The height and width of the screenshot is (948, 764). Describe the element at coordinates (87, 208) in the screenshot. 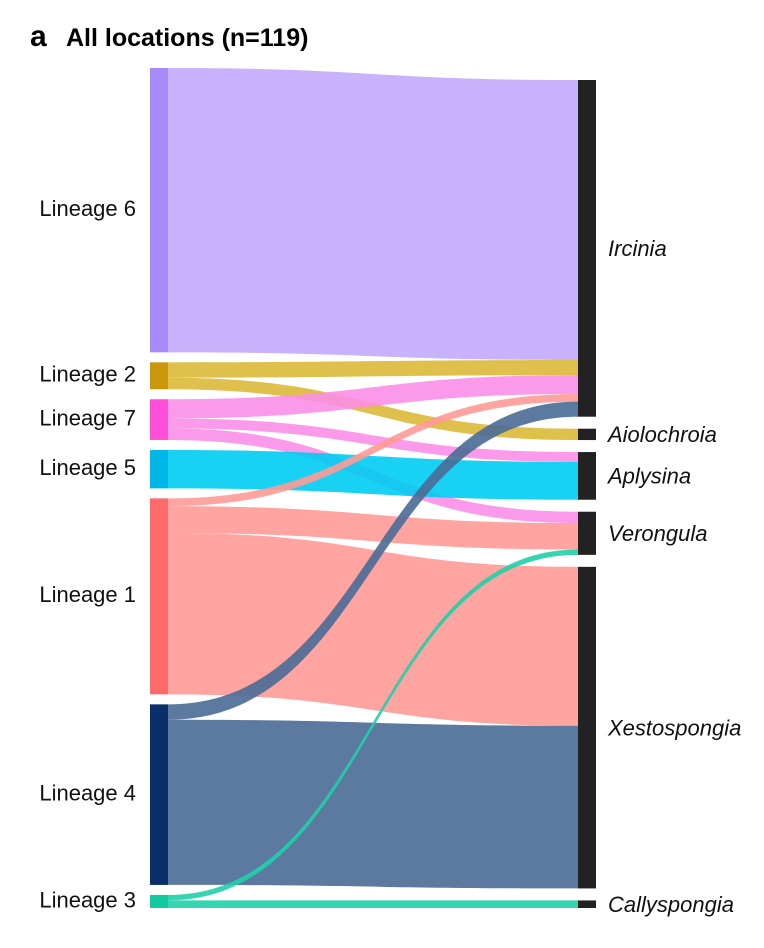

I see `label-lineage-6: Lineage 6` at that location.